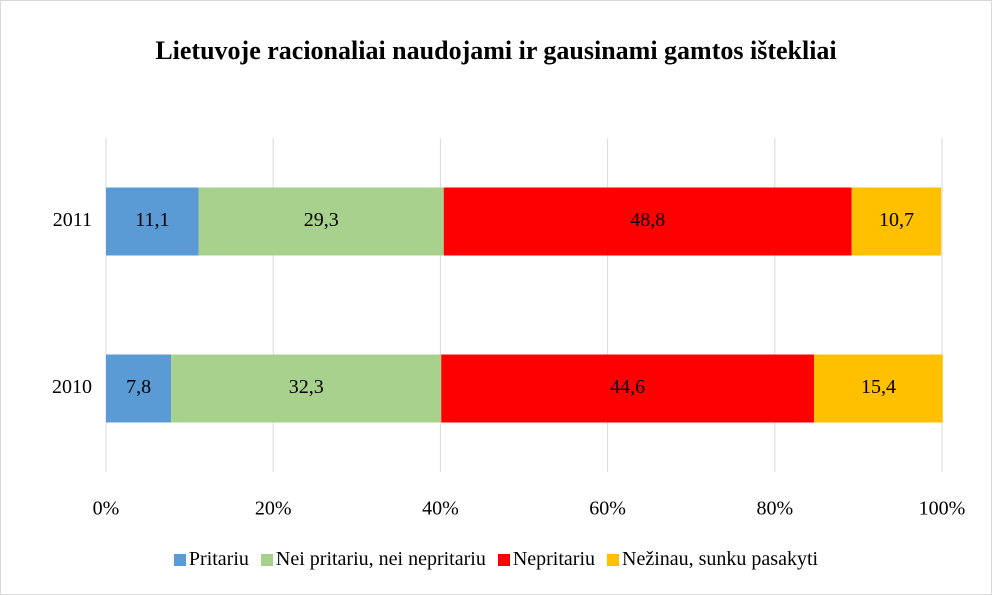 The image size is (992, 595). What do you see at coordinates (607, 509) in the screenshot?
I see `x-tick-label: 60%` at bounding box center [607, 509].